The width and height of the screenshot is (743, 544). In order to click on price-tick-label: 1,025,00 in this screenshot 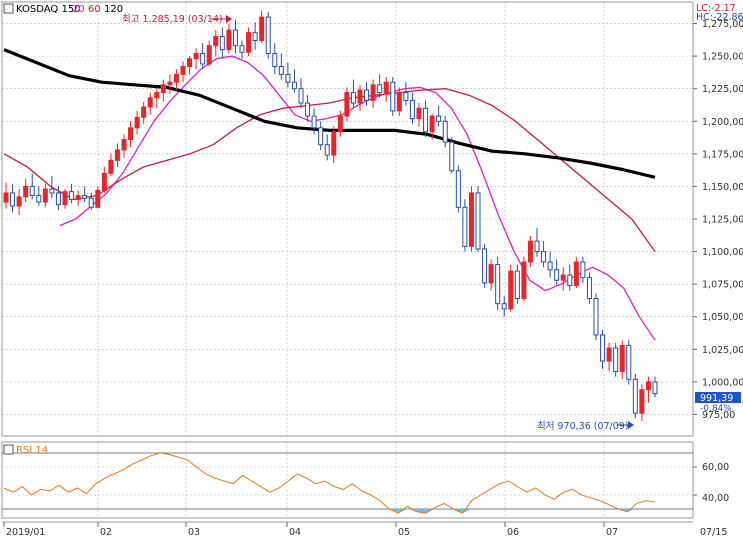, I will do `click(722, 350)`.